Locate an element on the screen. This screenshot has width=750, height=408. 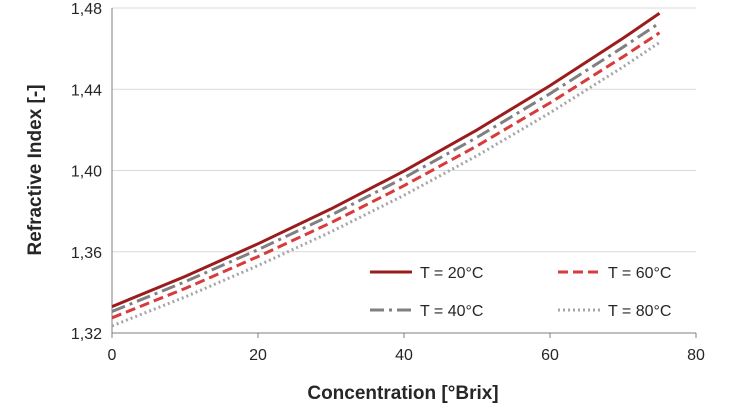
x-tick-label: 80 is located at coordinates (696, 355).